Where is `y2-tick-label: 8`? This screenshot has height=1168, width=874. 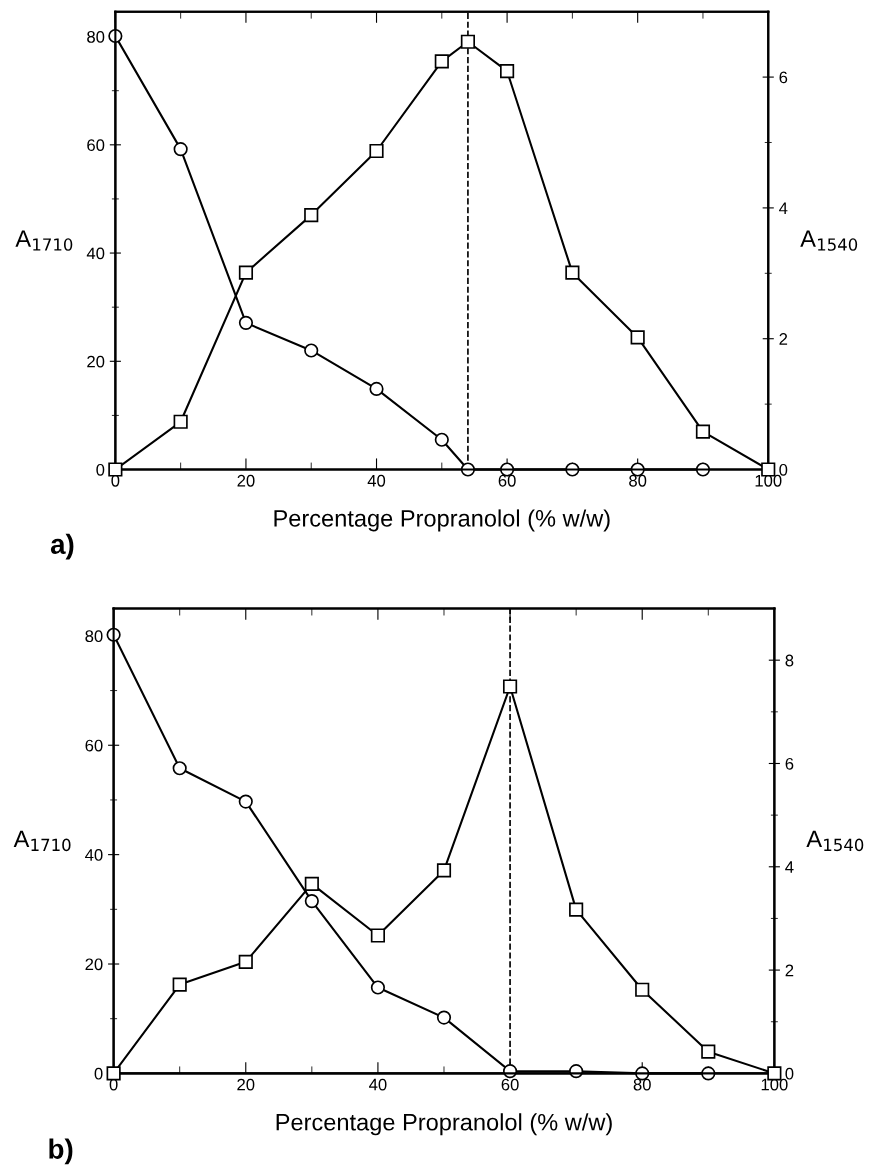
y2-tick-label: 8 is located at coordinates (789, 660).